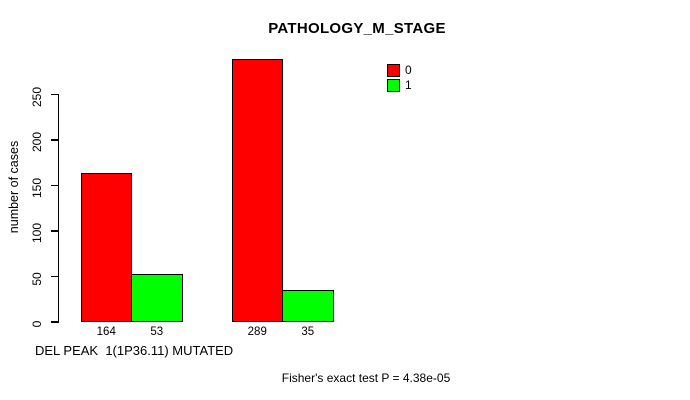 The height and width of the screenshot is (400, 690). I want to click on bar-value-label: 35, so click(308, 331).